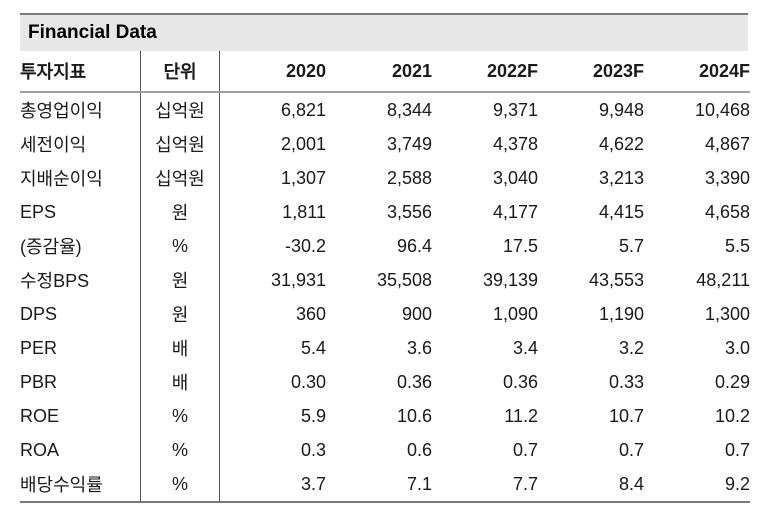 This screenshot has height=517, width=770. What do you see at coordinates (303, 143) in the screenshot?
I see `value-cell: 2,001` at bounding box center [303, 143].